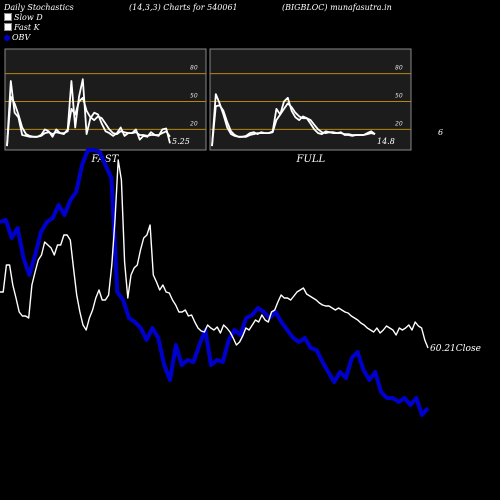 The height and width of the screenshot is (500, 500). Describe the element at coordinates (399, 123) in the screenshot. I see `full-tick-20: 20` at that location.